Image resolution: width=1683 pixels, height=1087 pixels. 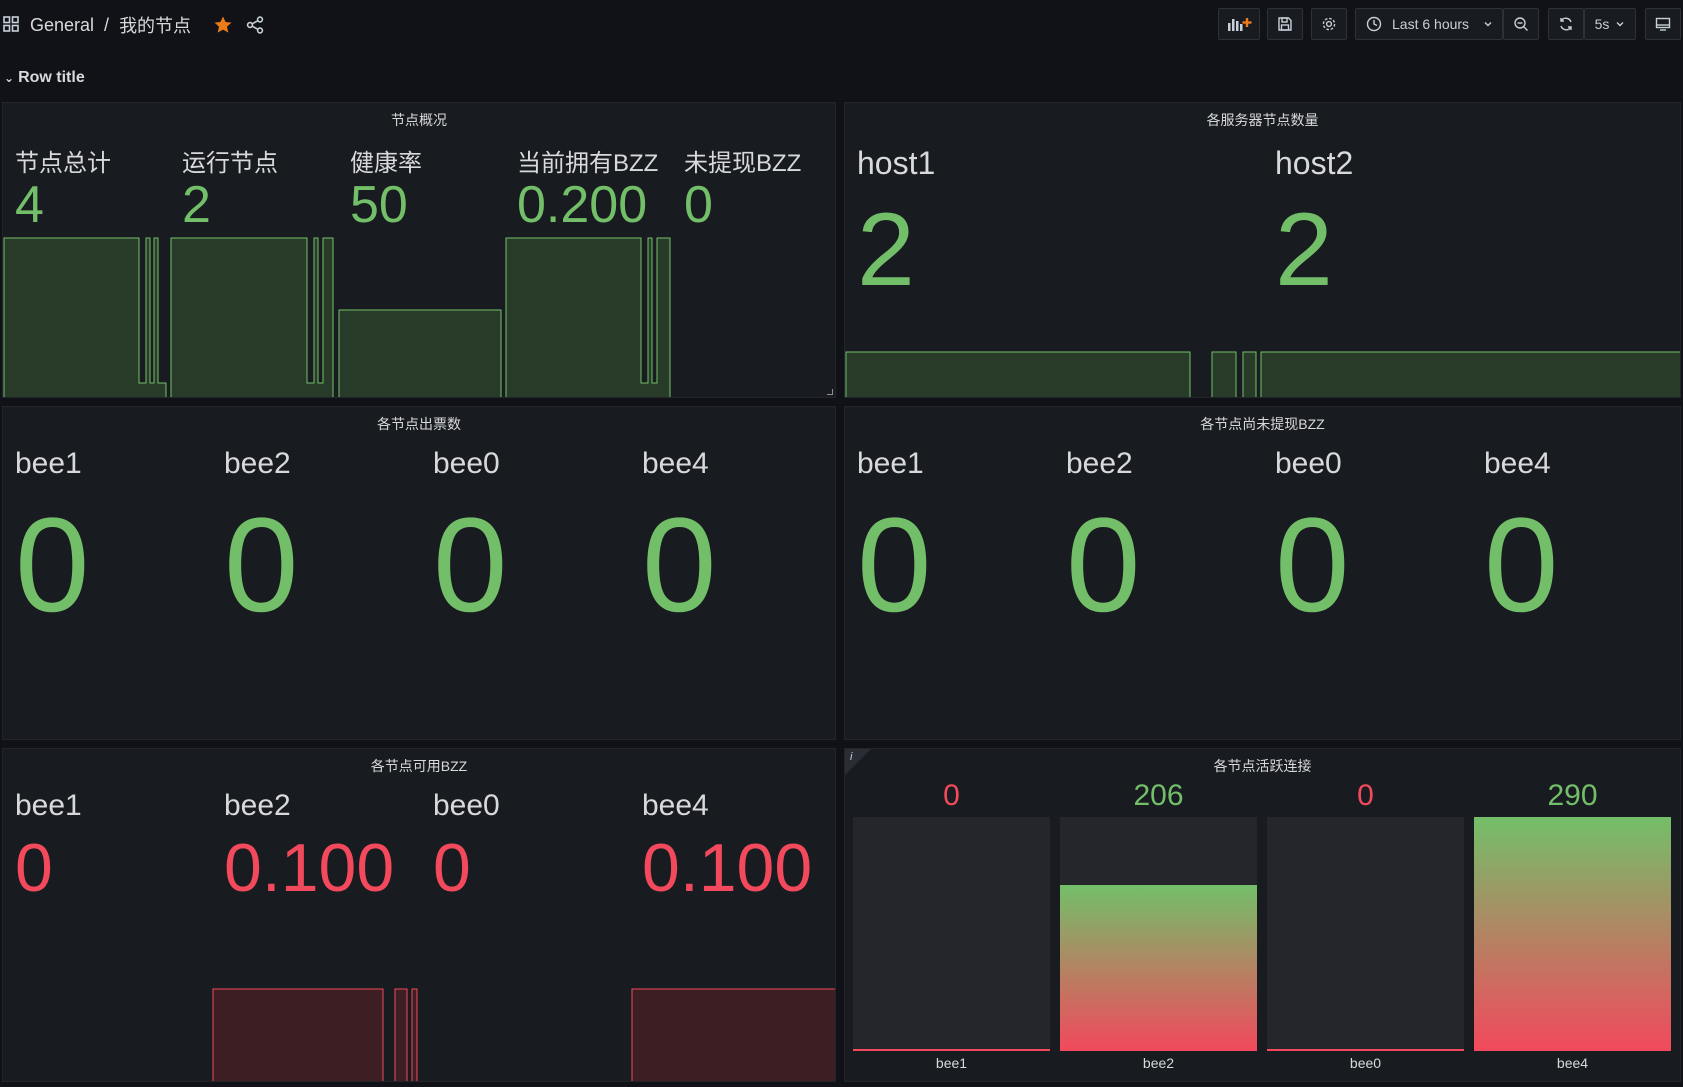 I want to click on bar-label: bee0, so click(x=1365, y=1063).